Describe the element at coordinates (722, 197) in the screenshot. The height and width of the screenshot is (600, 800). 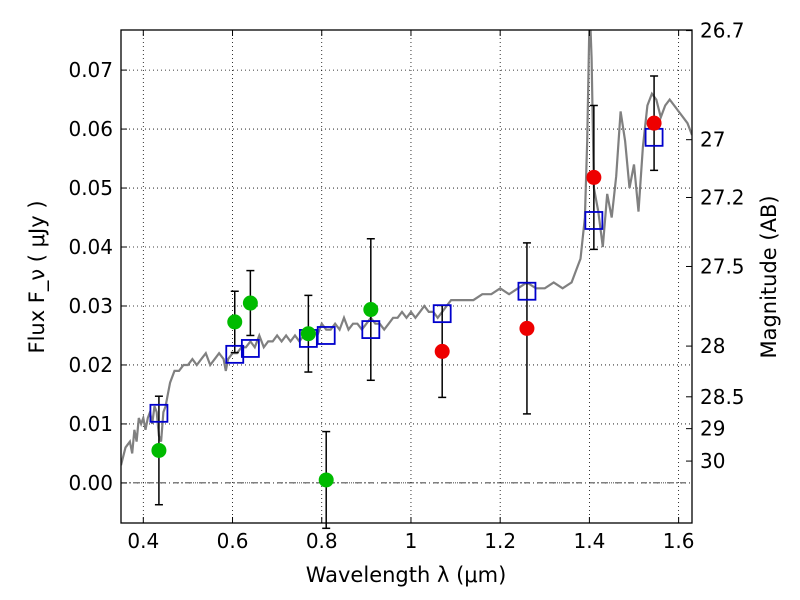
I see `right-tick-label: 27.2` at that location.